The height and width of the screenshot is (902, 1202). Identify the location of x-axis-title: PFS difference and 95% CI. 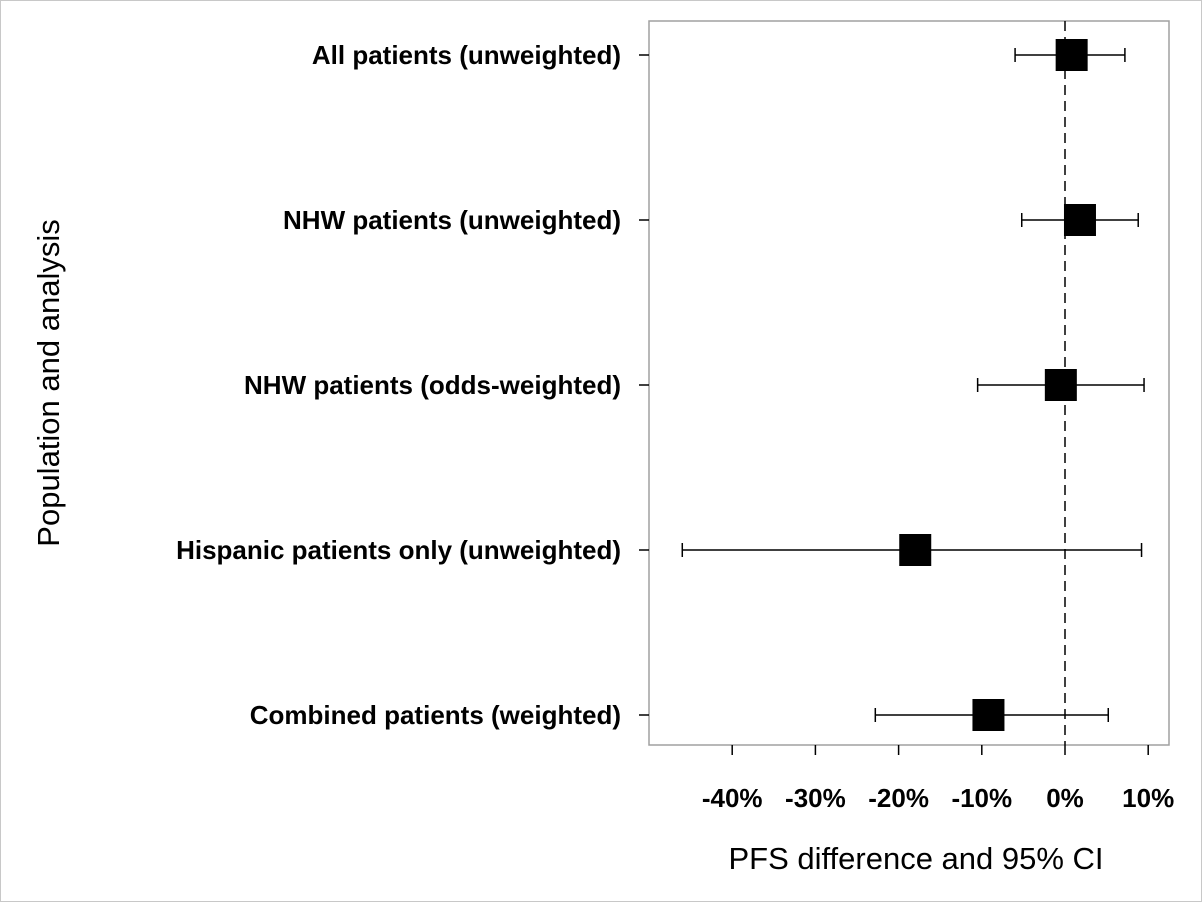
(915, 858).